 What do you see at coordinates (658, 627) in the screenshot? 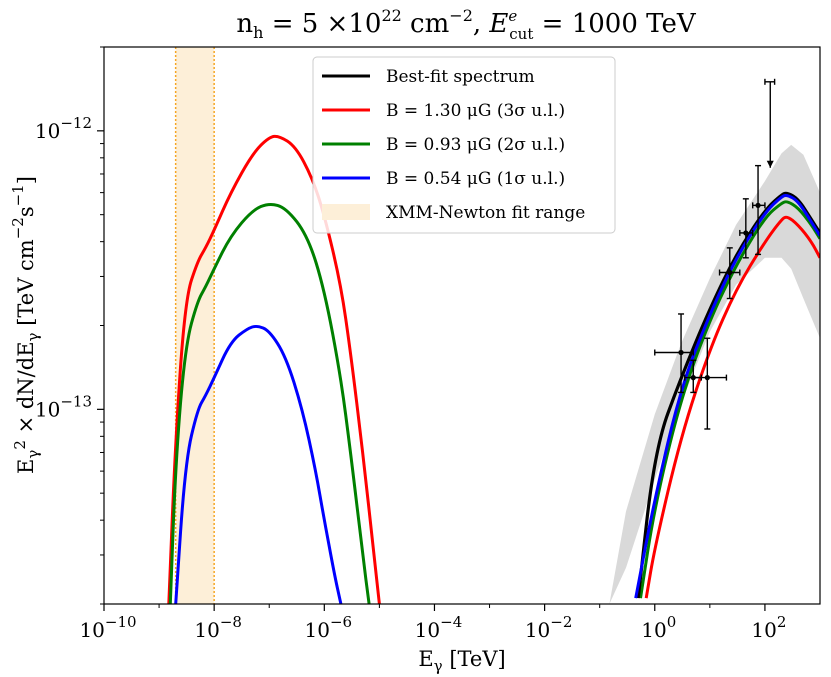
I see `x-tick-label-5: 10⁰` at bounding box center [658, 627].